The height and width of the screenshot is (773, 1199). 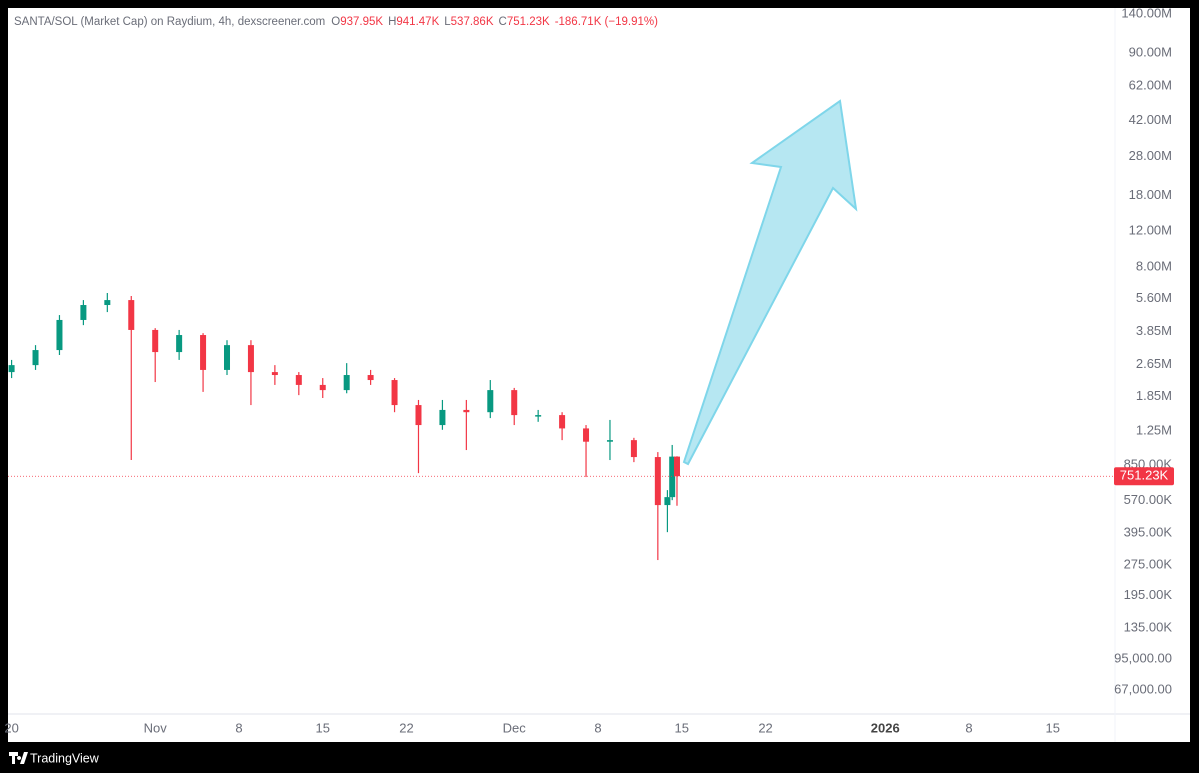 I want to click on y-tick-label: 12.00M, so click(x=1150, y=230).